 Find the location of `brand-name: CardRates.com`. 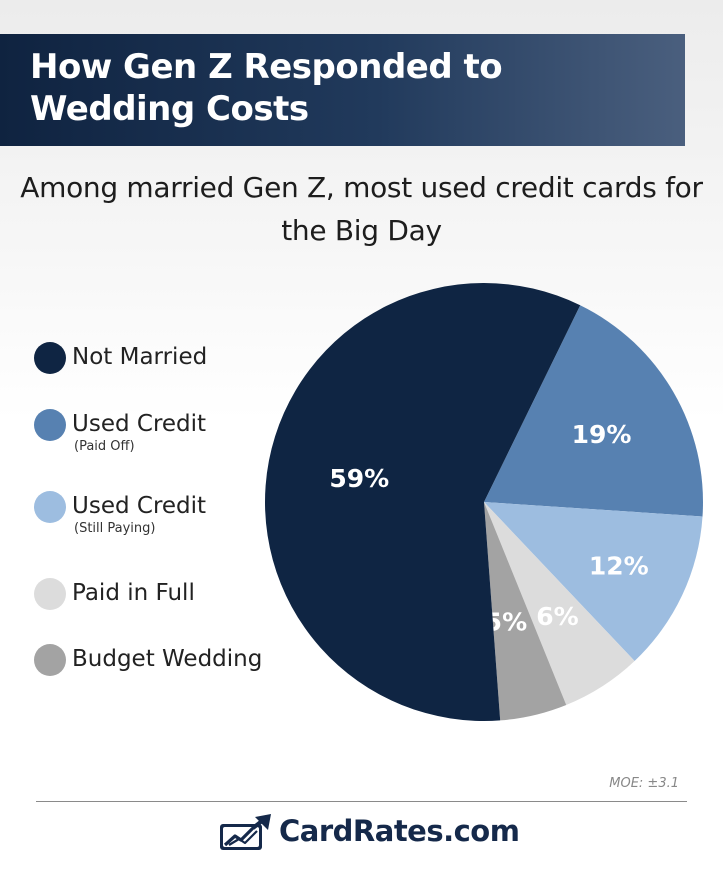

brand-name: CardRates.com is located at coordinates (399, 831).